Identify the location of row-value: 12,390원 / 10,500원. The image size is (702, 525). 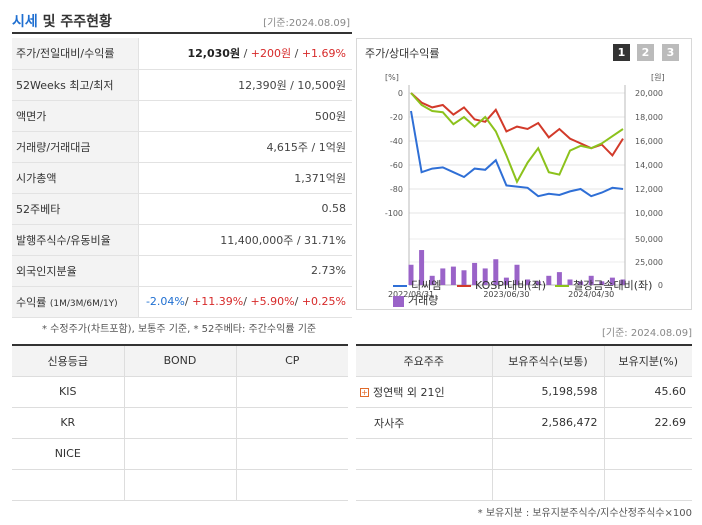
(245, 85).